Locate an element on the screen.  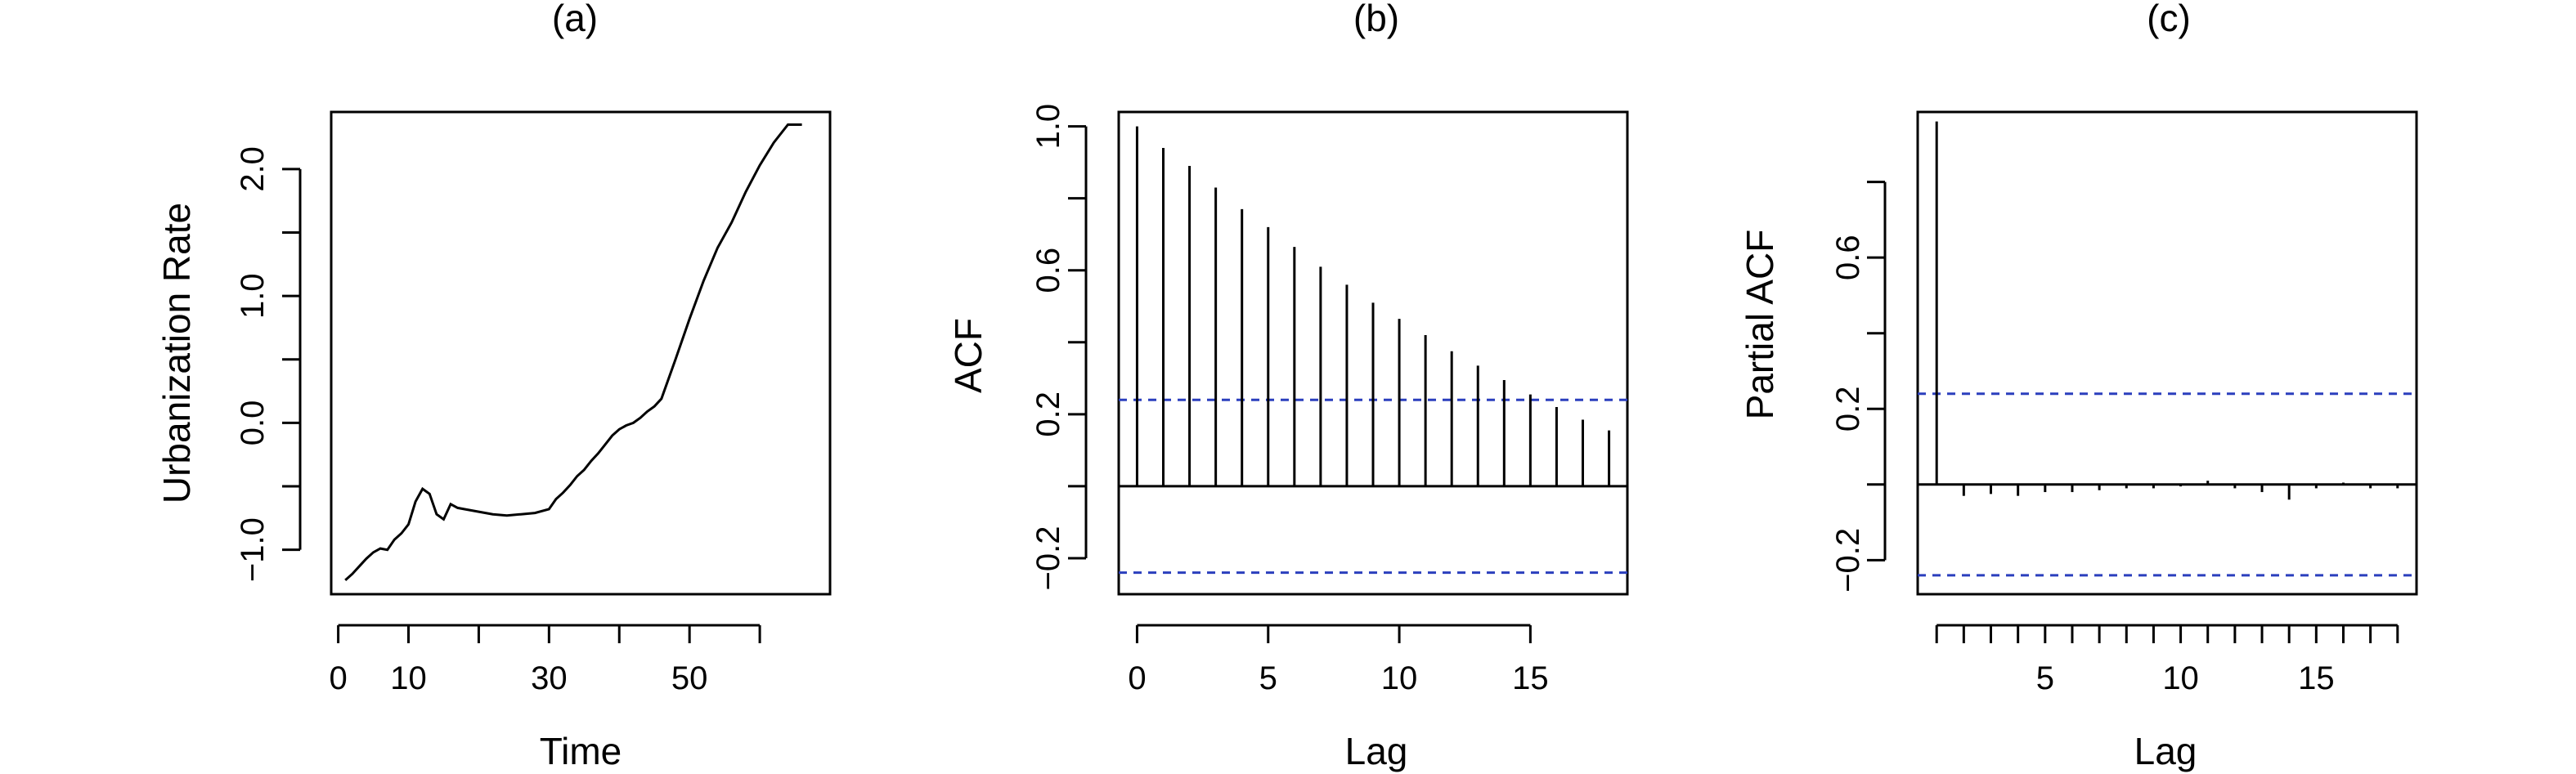
panel-a-series is located at coordinates (573, 352).